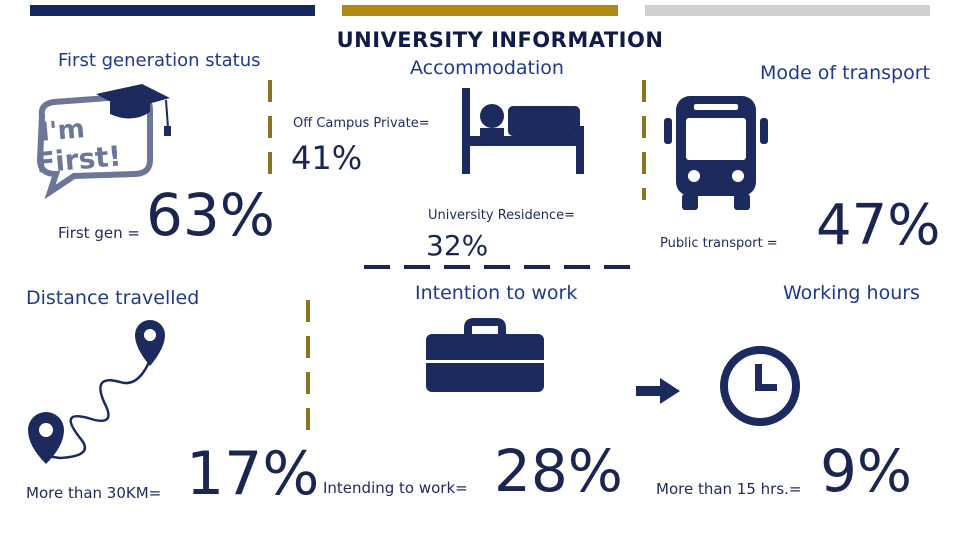 This screenshot has height=540, width=960. What do you see at coordinates (866, 471) in the screenshot?
I see `hours-value: 9%` at bounding box center [866, 471].